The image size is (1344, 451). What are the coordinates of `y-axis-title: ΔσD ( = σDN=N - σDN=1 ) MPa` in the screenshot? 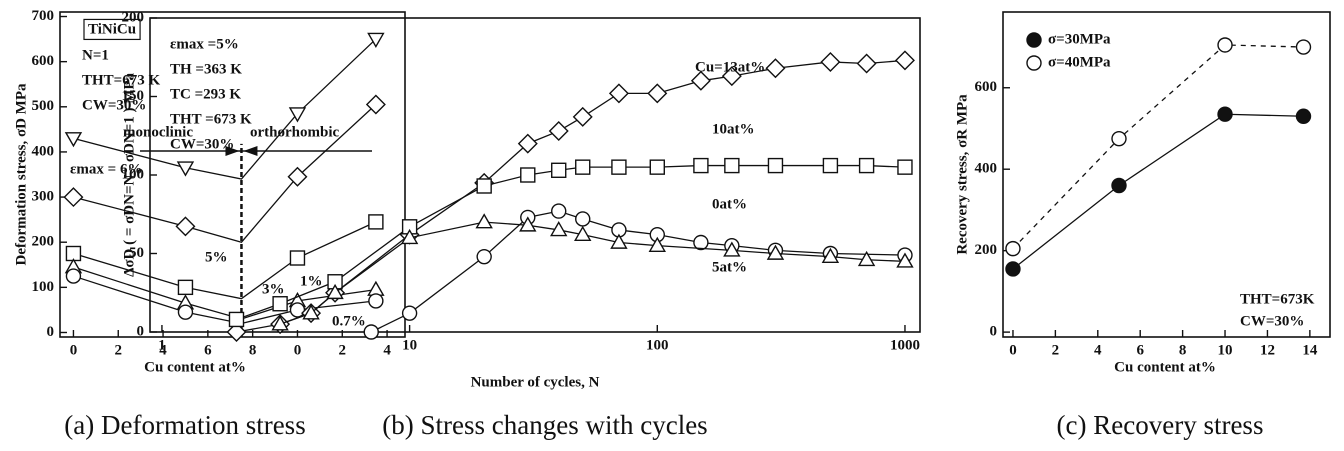 It's located at (129, 174).